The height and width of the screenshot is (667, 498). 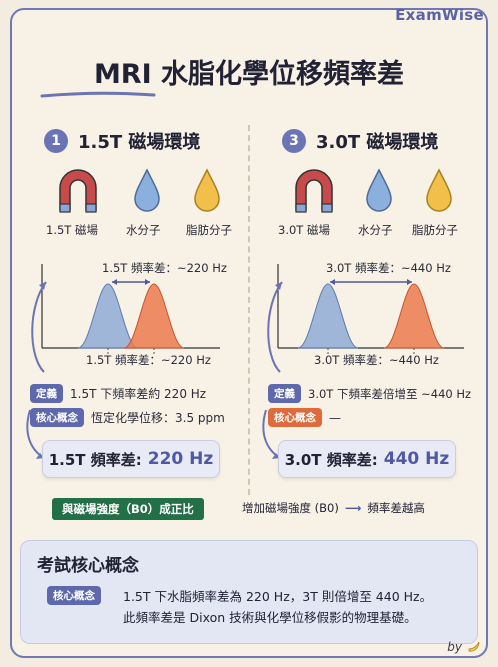 What do you see at coordinates (390, 393) in the screenshot?
I see `definition-text: 3.0T 下頻率差倍增至 ~440 Hz` at bounding box center [390, 393].